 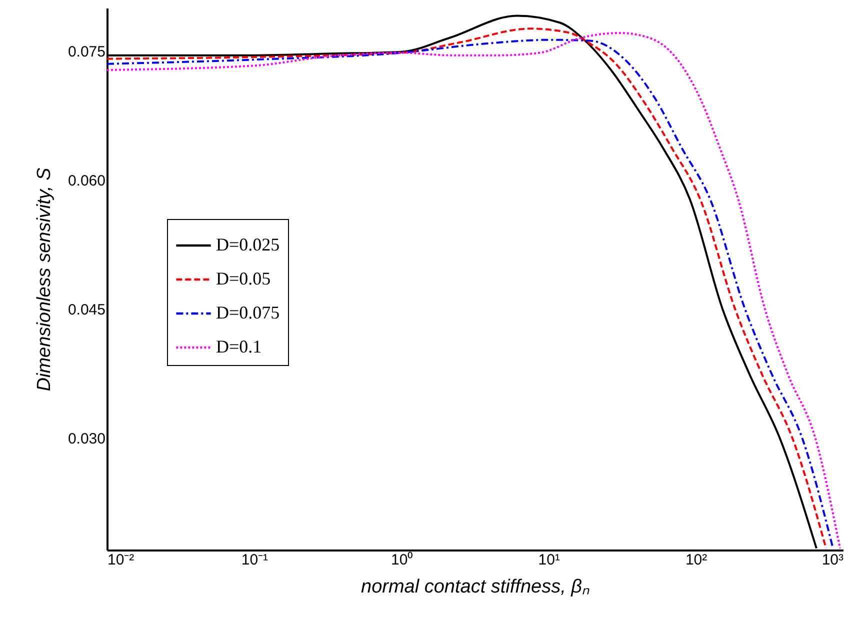 I want to click on y-tick-label: 0.060, so click(x=87, y=181).